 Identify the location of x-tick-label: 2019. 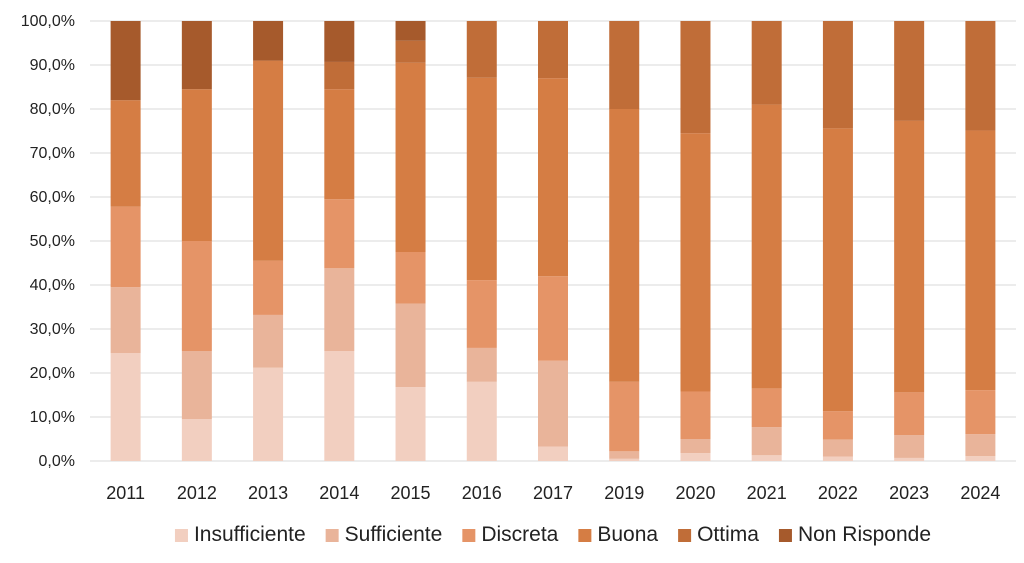
(624, 493).